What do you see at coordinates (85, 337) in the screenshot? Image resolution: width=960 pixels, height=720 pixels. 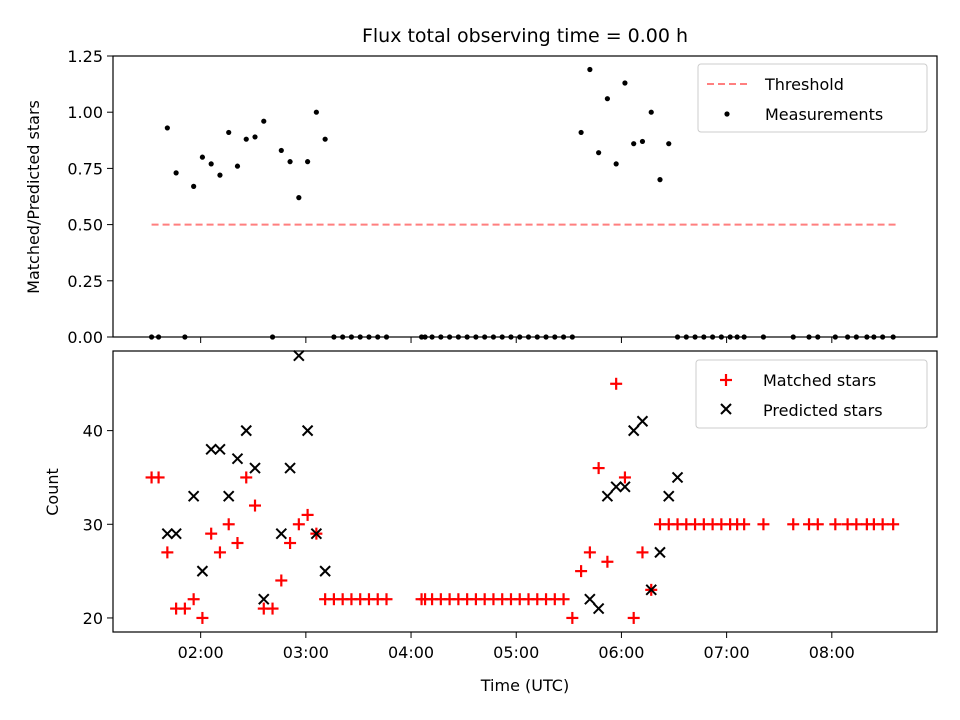 I see `top-y-tick-label: 0.00` at bounding box center [85, 337].